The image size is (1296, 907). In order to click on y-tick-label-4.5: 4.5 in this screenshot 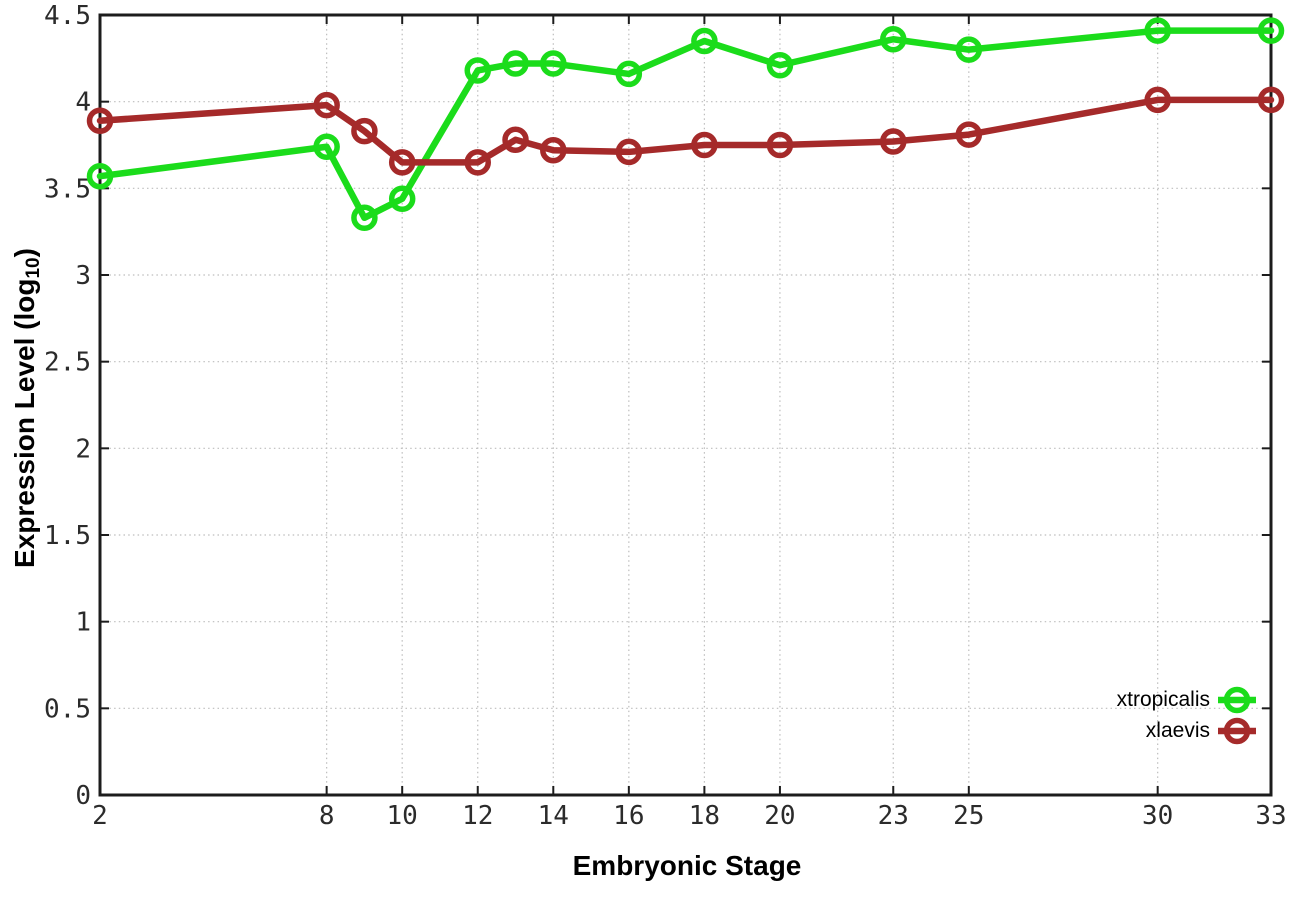, I will do `click(67, 16)`.